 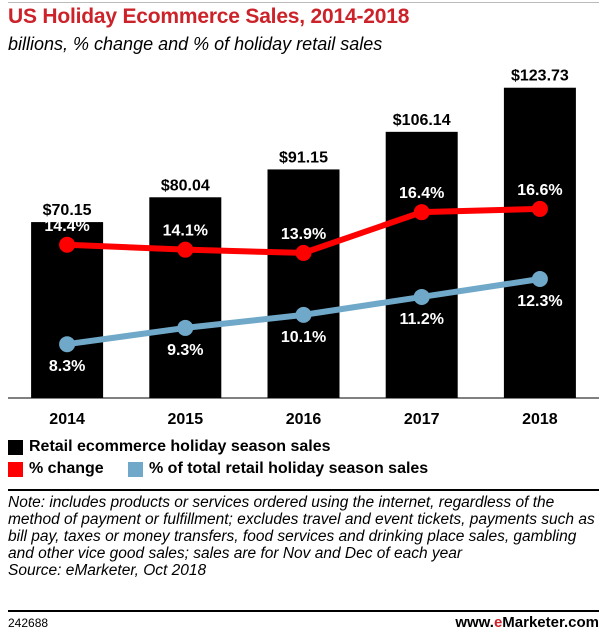 I want to click on legend-item-share: % of total retail holiday season sales, so click(x=278, y=469).